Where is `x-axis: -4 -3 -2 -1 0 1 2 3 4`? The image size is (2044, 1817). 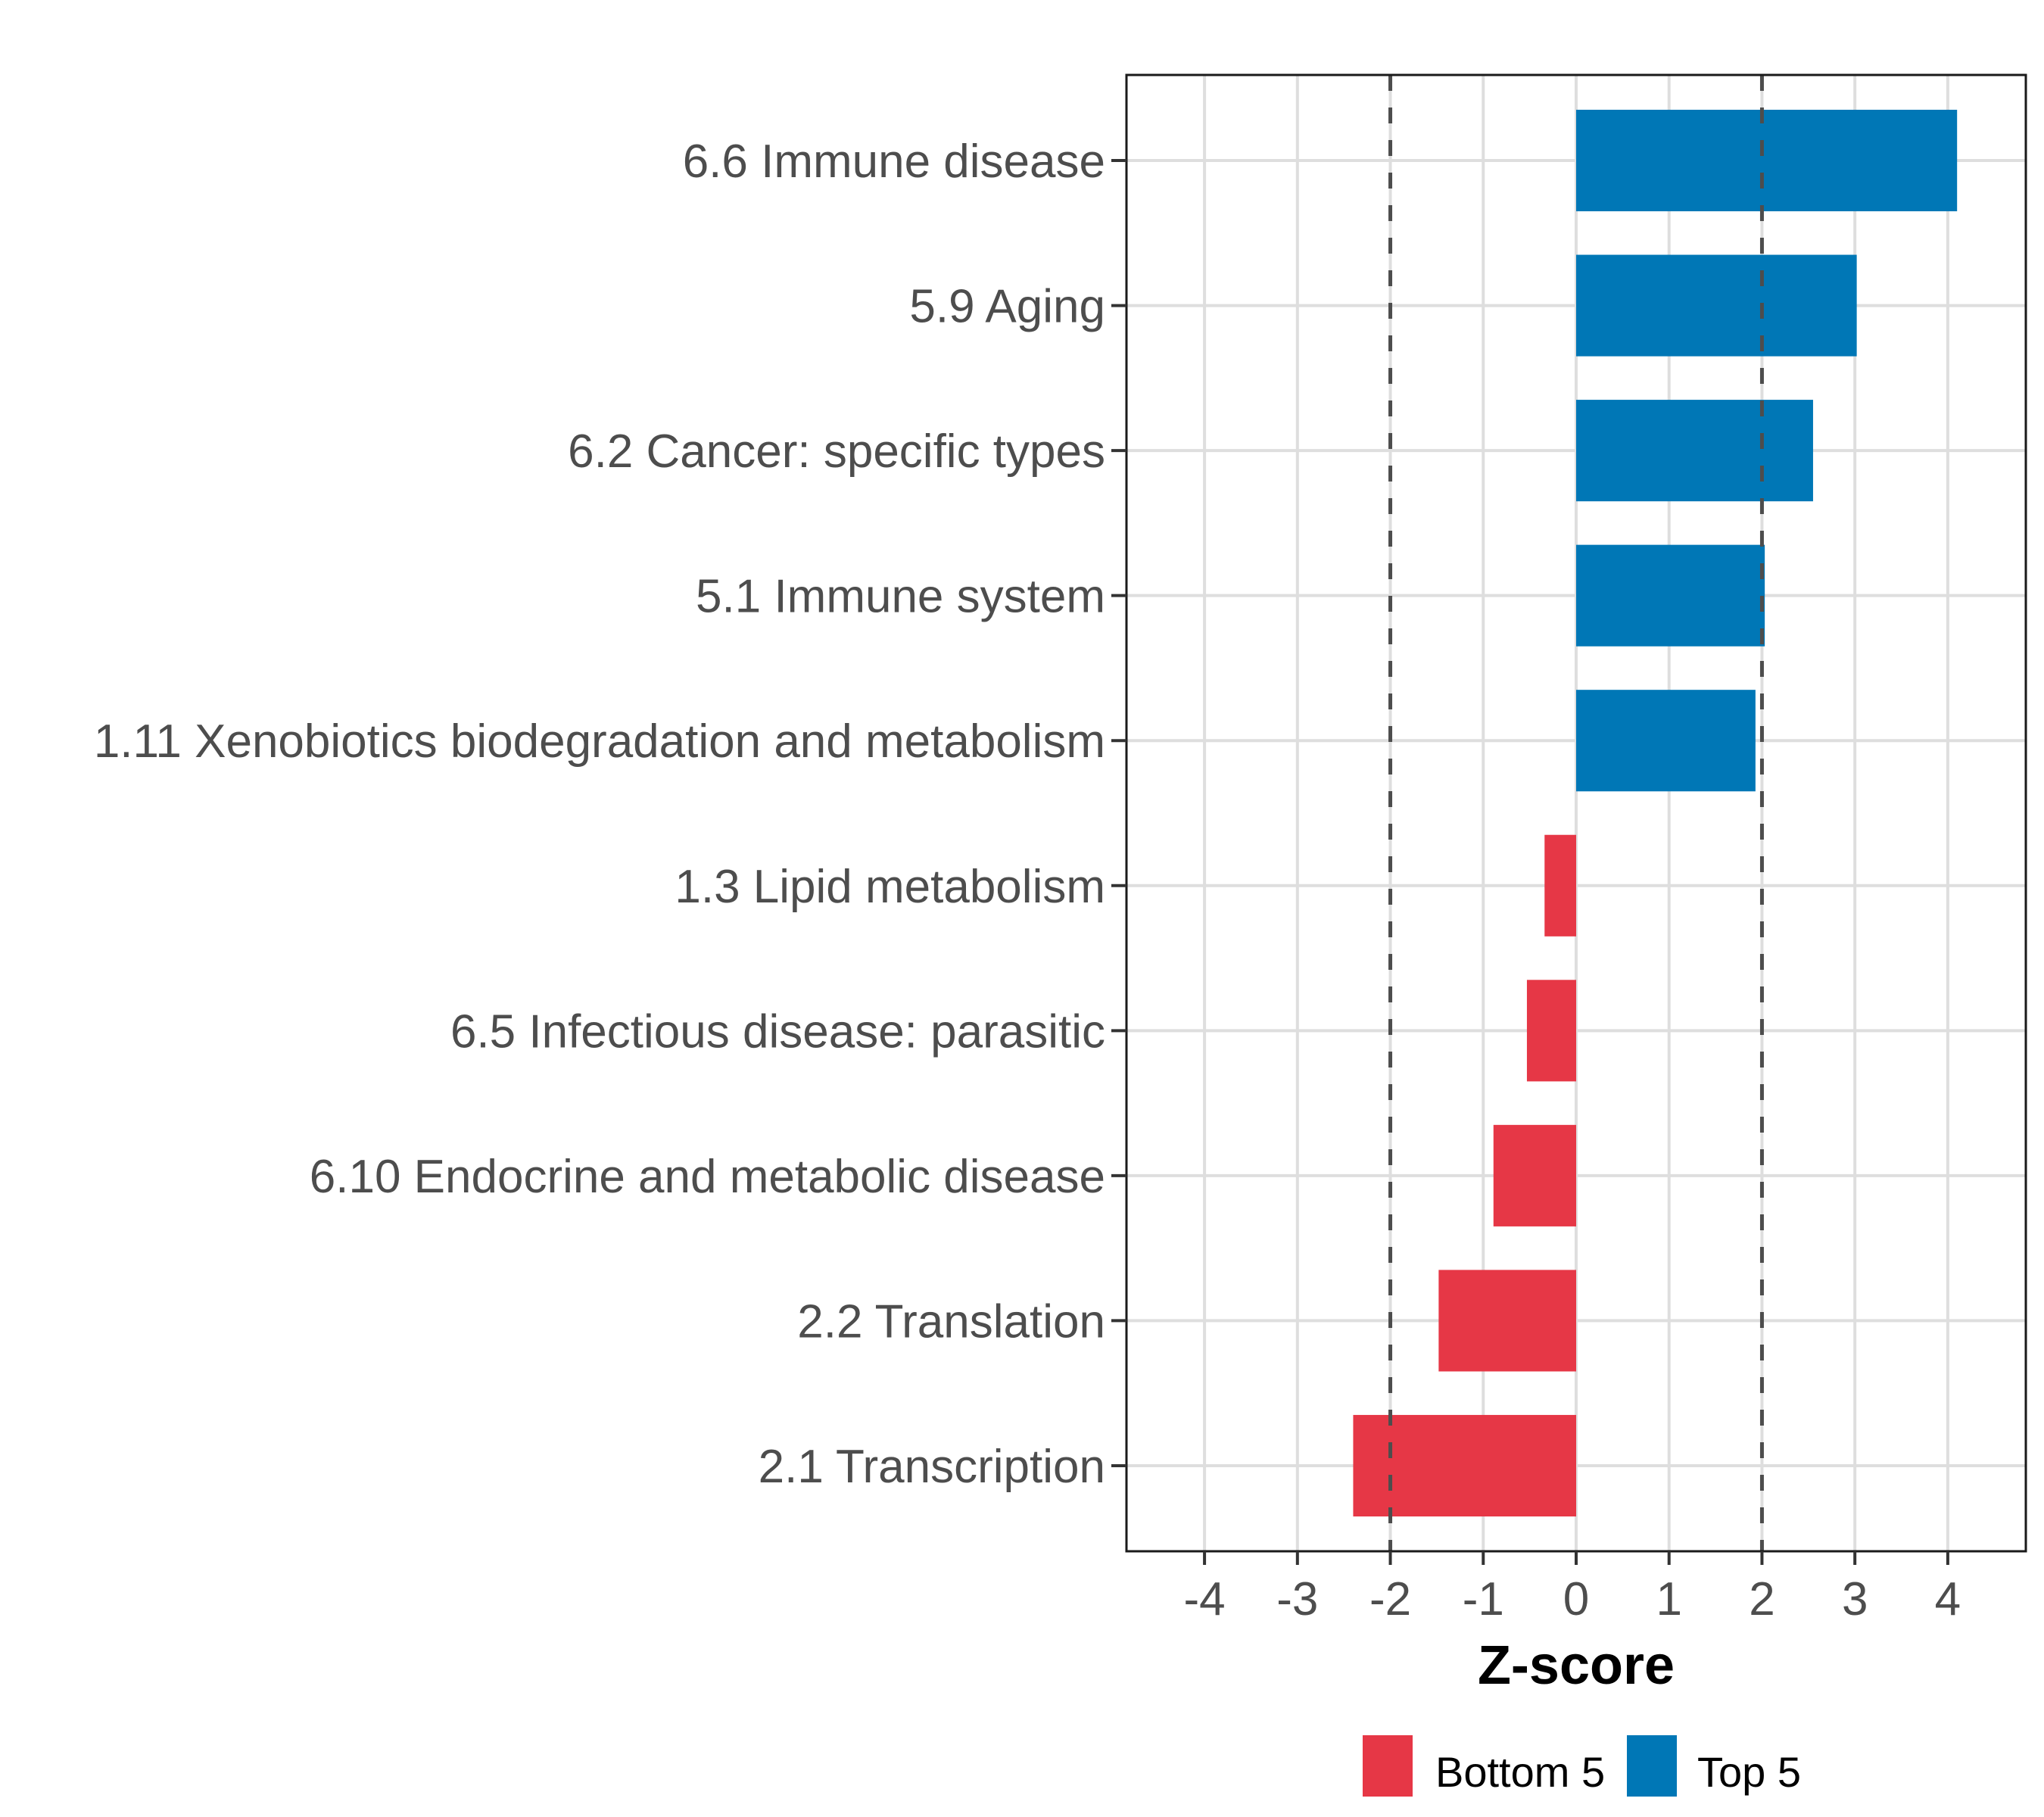
x-axis: -4 -3 -2 -1 0 1 2 3 4 is located at coordinates (1573, 1588).